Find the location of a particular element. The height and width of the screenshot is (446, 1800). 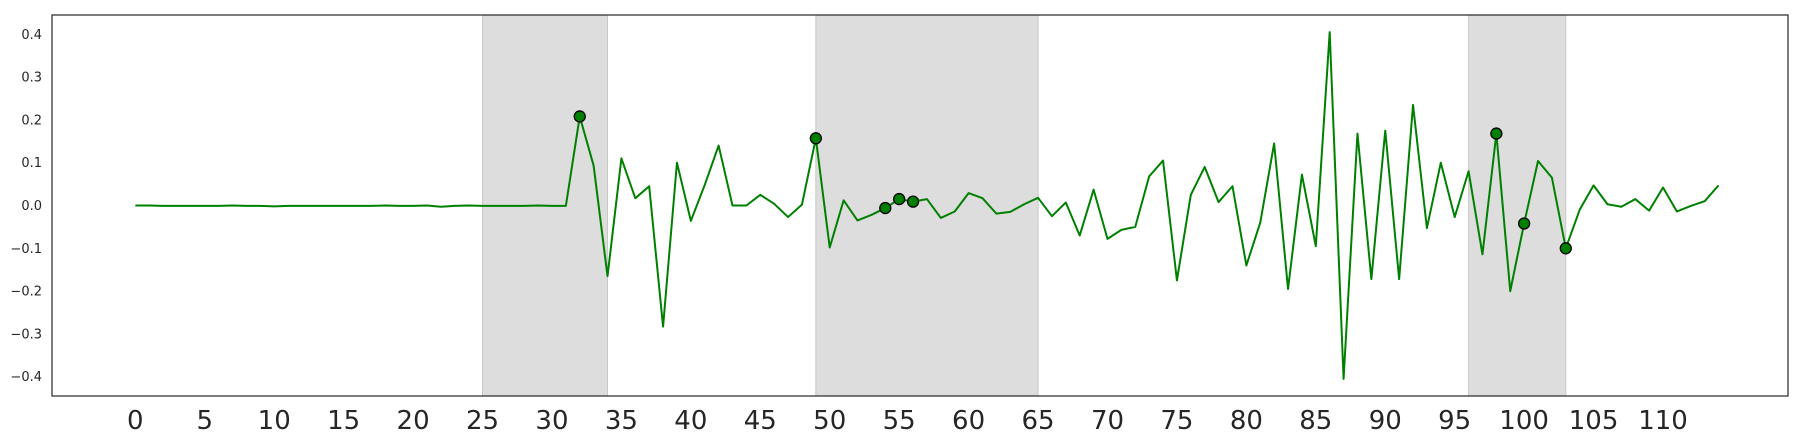

y-tick-label: −0.3 is located at coordinates (26, 334).